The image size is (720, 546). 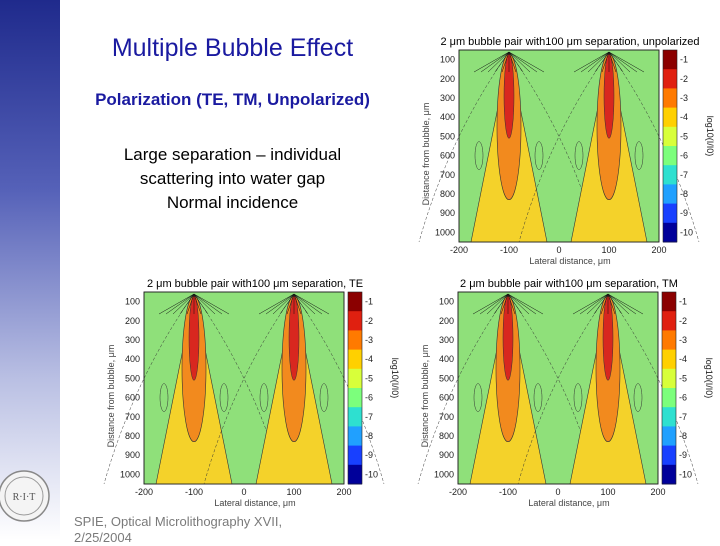 What do you see at coordinates (369, 417) in the screenshot?
I see `colorbar-tick-label: -7` at bounding box center [369, 417].